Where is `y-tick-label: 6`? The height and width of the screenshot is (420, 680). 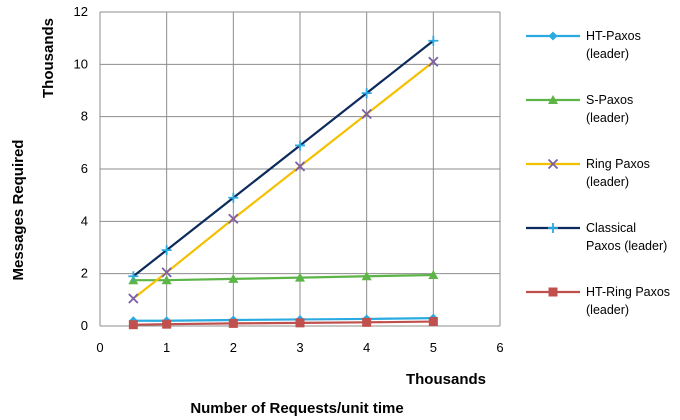 y-tick-label: 6 is located at coordinates (84, 168).